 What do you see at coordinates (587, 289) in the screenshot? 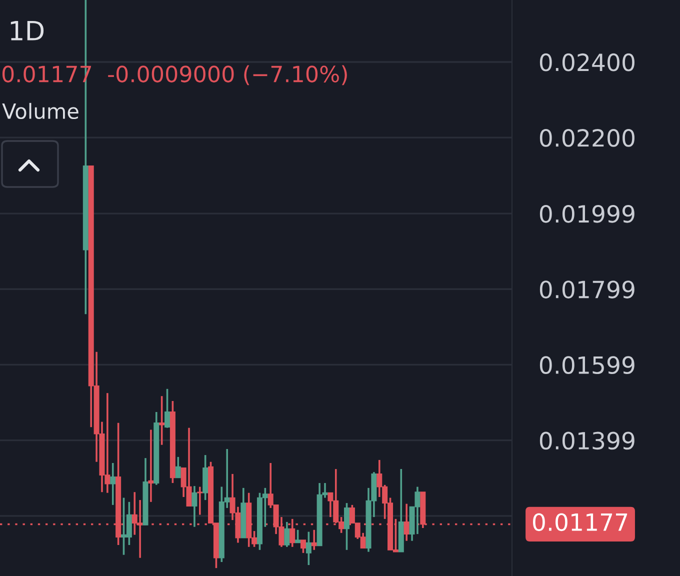
I see `y-tick-label: 0.01799` at bounding box center [587, 289].